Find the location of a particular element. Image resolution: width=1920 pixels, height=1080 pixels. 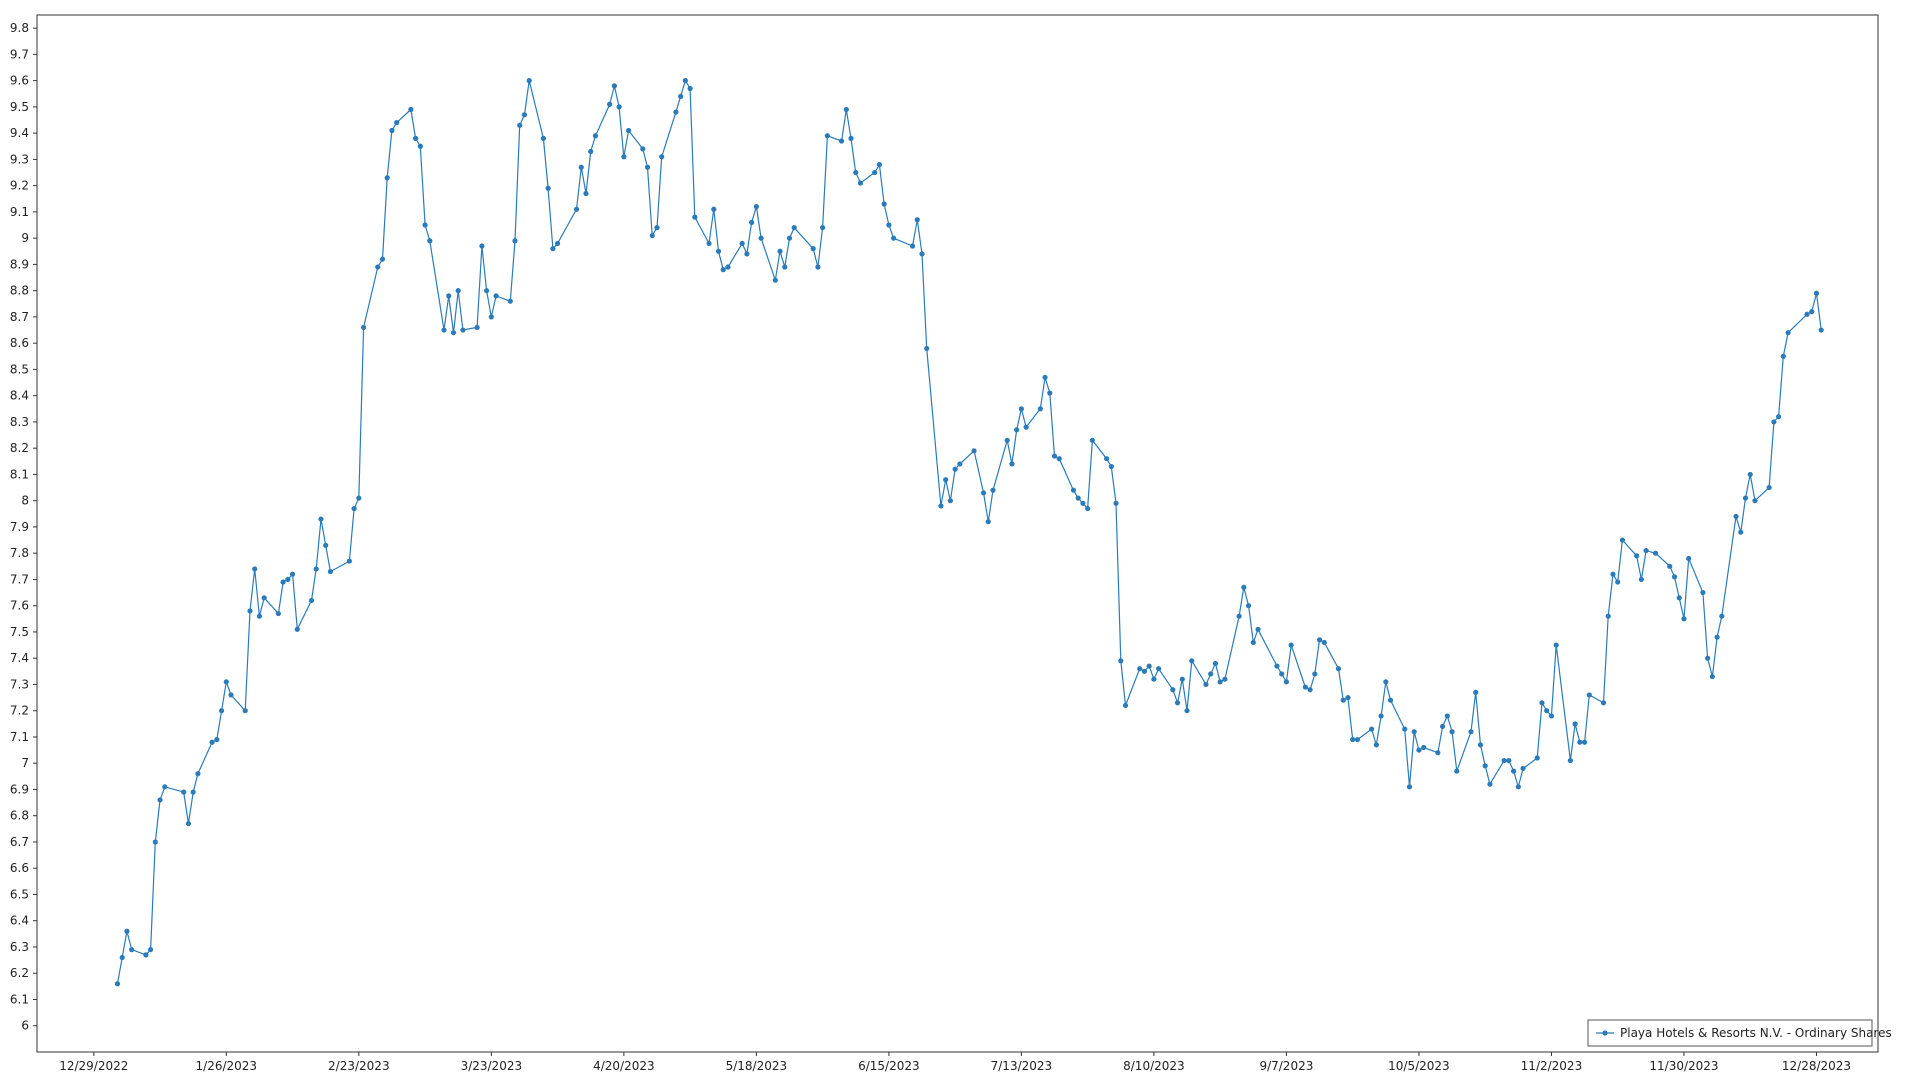

x-tick-label: 12/28/2023 is located at coordinates (1816, 1066).